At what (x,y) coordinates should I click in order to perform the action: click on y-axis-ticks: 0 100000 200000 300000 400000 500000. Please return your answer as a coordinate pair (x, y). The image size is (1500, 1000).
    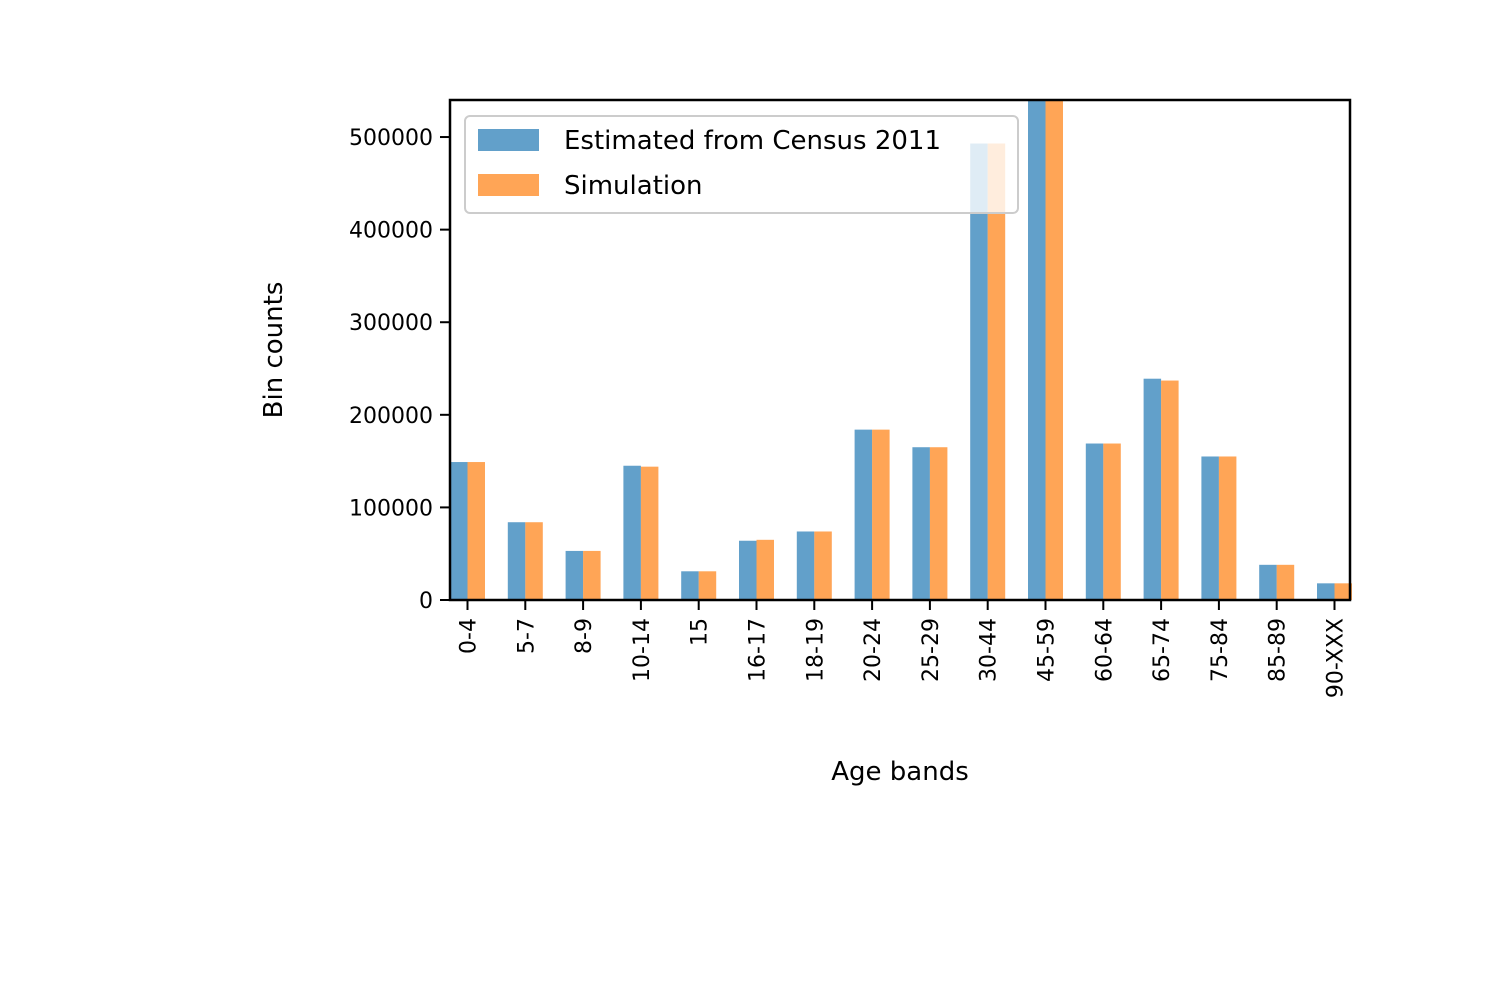
    Looking at the image, I should click on (399, 370).